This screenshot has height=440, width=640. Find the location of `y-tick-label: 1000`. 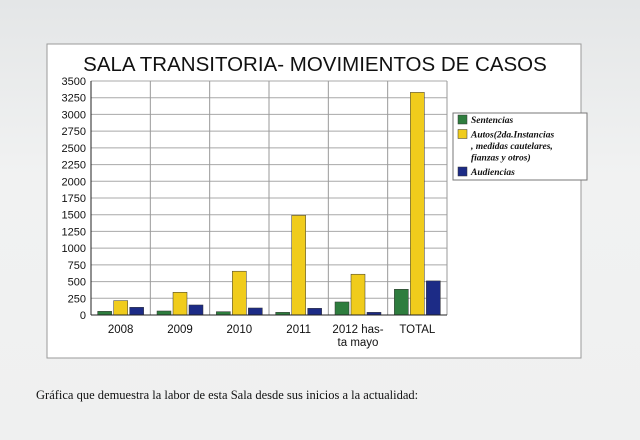

y-tick-label: 1000 is located at coordinates (74, 249).